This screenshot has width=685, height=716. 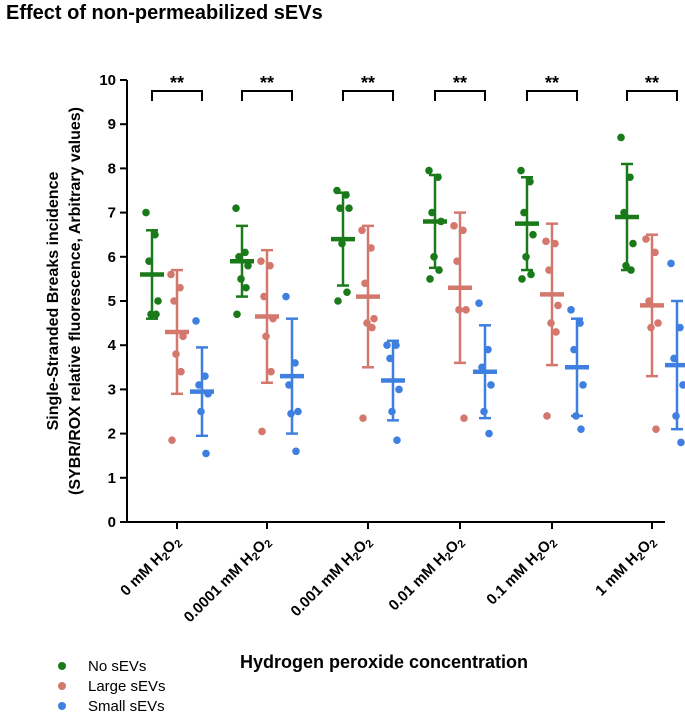 What do you see at coordinates (62, 706) in the screenshot?
I see `legend-marker-small-sevs` at bounding box center [62, 706].